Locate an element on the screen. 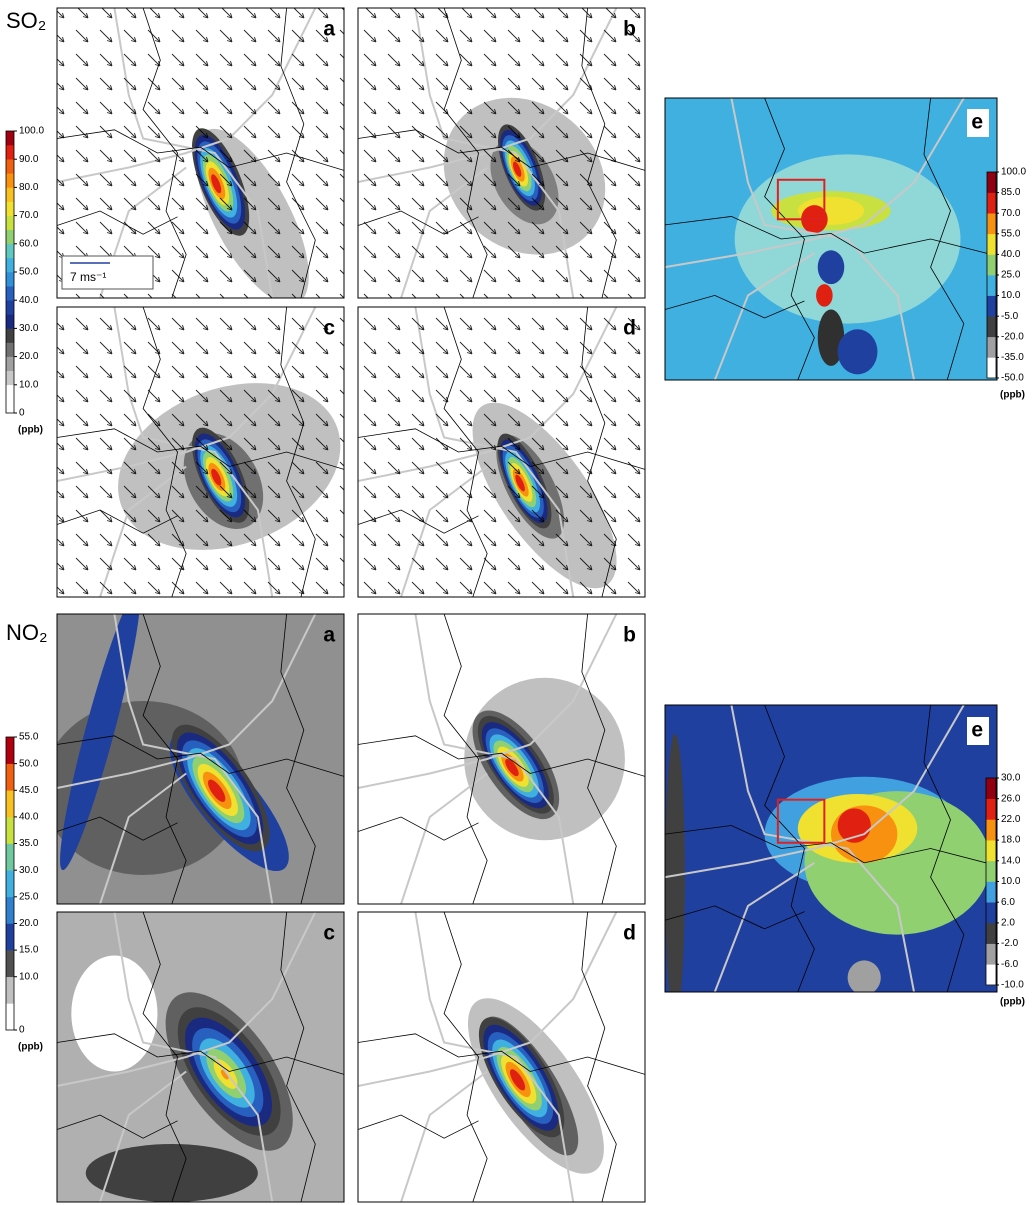  panel-label: a is located at coordinates (329, 29).